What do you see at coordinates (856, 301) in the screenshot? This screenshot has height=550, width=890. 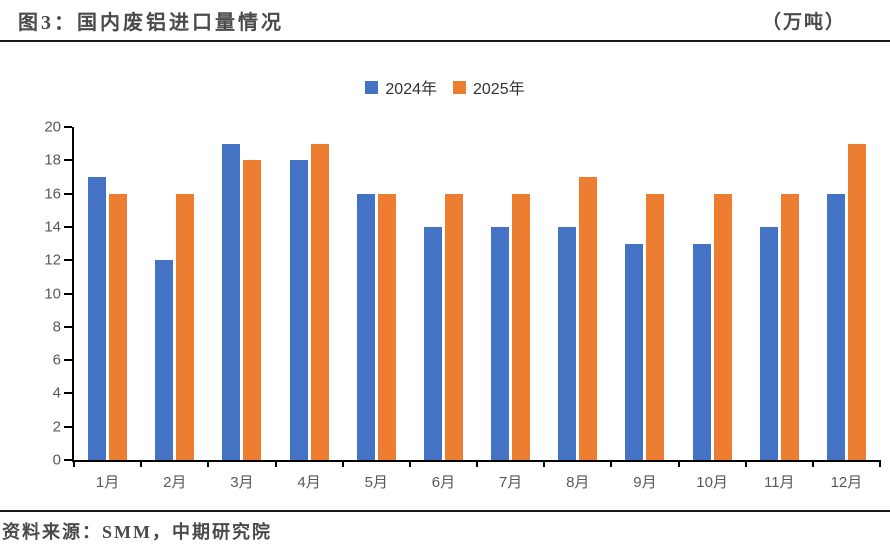 I see `bar-2025年-12月` at bounding box center [856, 301].